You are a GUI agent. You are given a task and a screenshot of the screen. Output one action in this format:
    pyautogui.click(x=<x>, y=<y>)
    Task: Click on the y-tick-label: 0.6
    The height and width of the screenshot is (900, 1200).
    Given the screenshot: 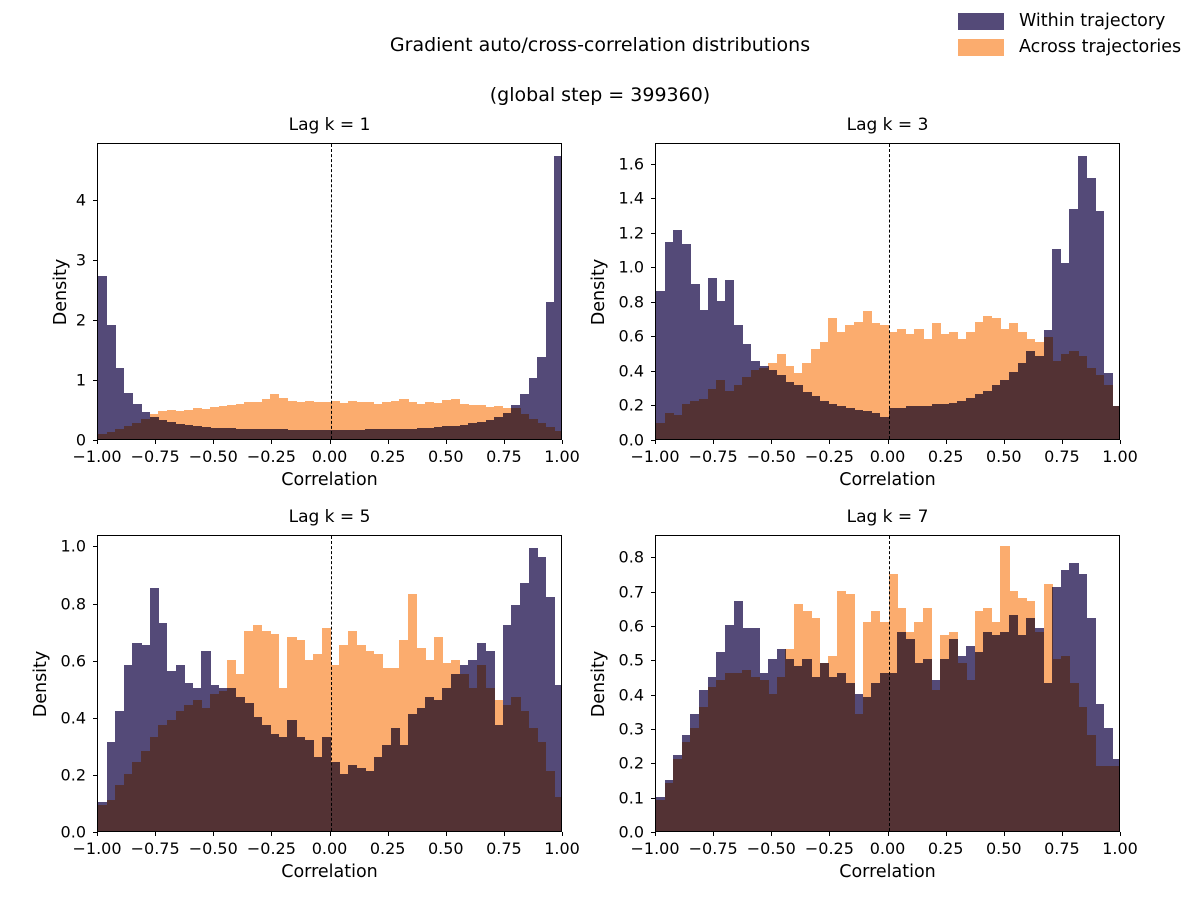 What is the action you would take?
    pyautogui.click(x=631, y=336)
    